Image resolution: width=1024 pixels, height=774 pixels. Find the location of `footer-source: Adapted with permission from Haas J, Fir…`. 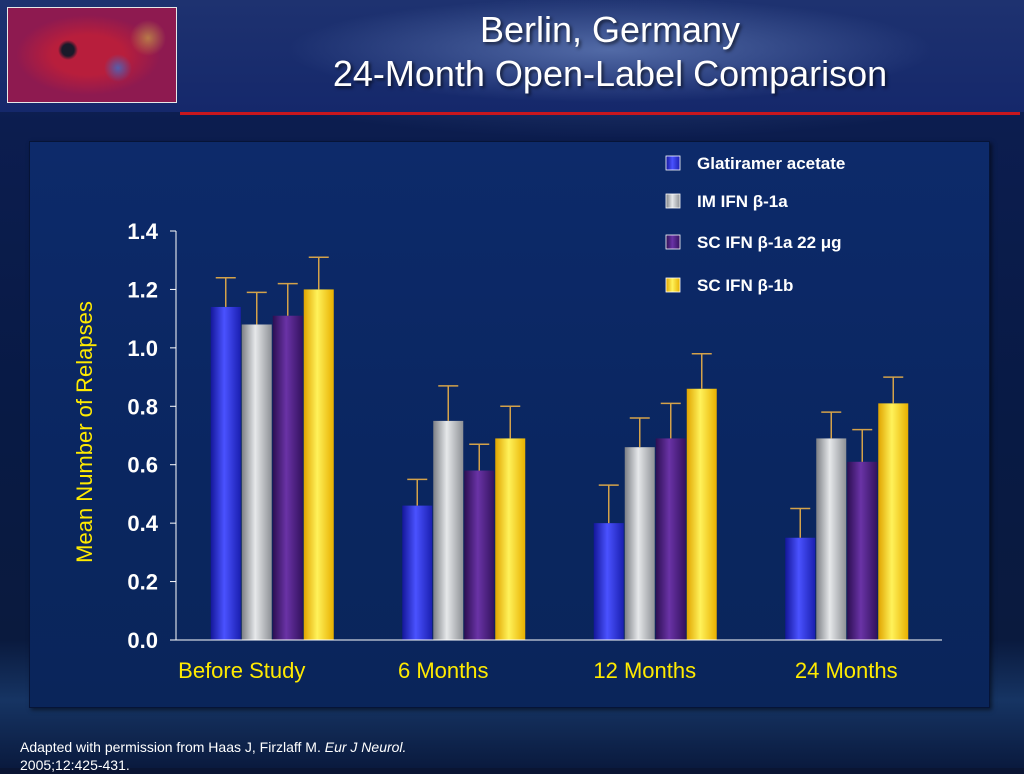

footer-source: Adapted with permission from Haas J, Fir… is located at coordinates (170, 747).